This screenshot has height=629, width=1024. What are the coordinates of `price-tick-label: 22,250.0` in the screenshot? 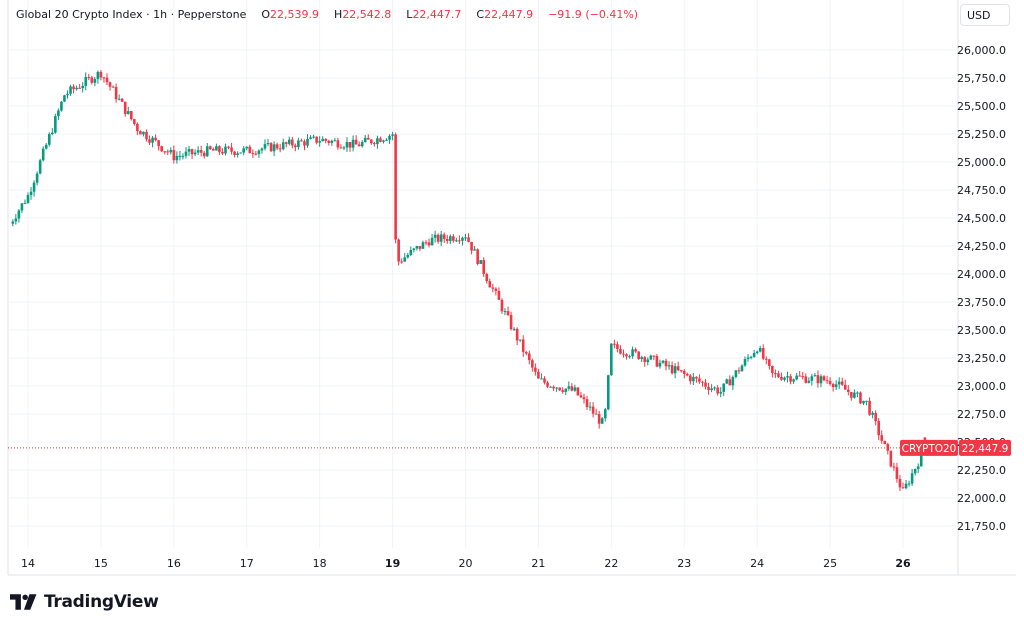 It's located at (981, 470).